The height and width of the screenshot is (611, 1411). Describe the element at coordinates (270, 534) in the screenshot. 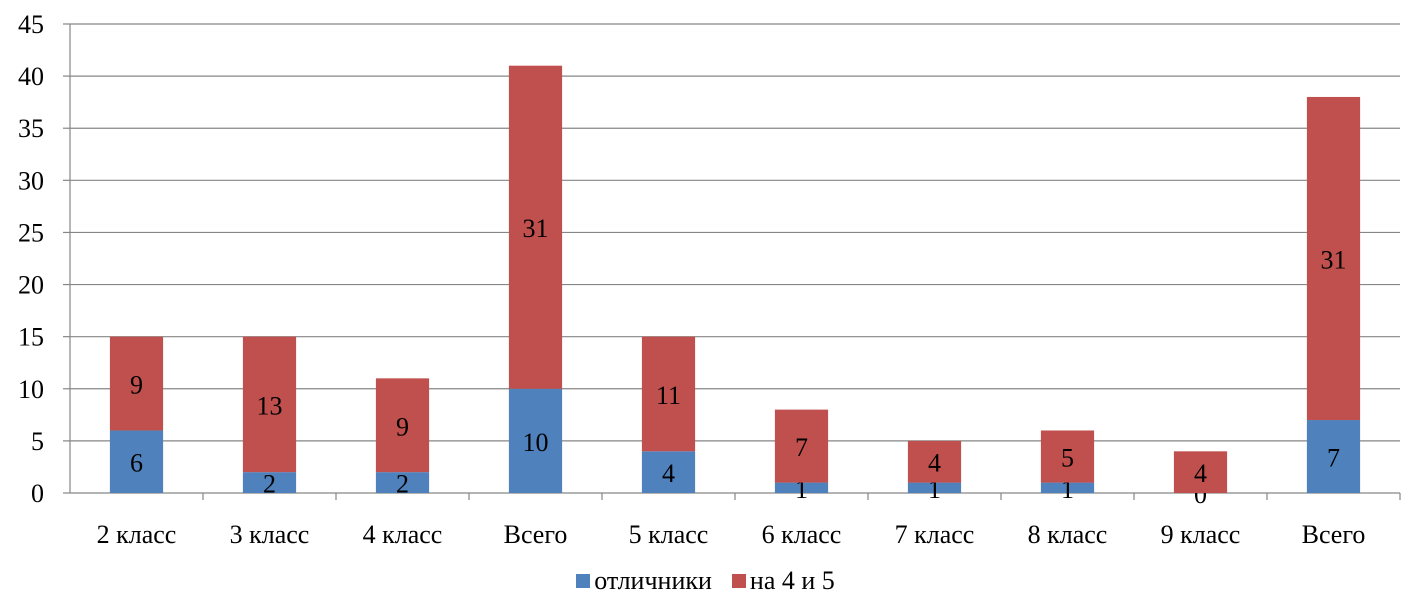

I see `x-tick-label-2: 3 класс` at that location.